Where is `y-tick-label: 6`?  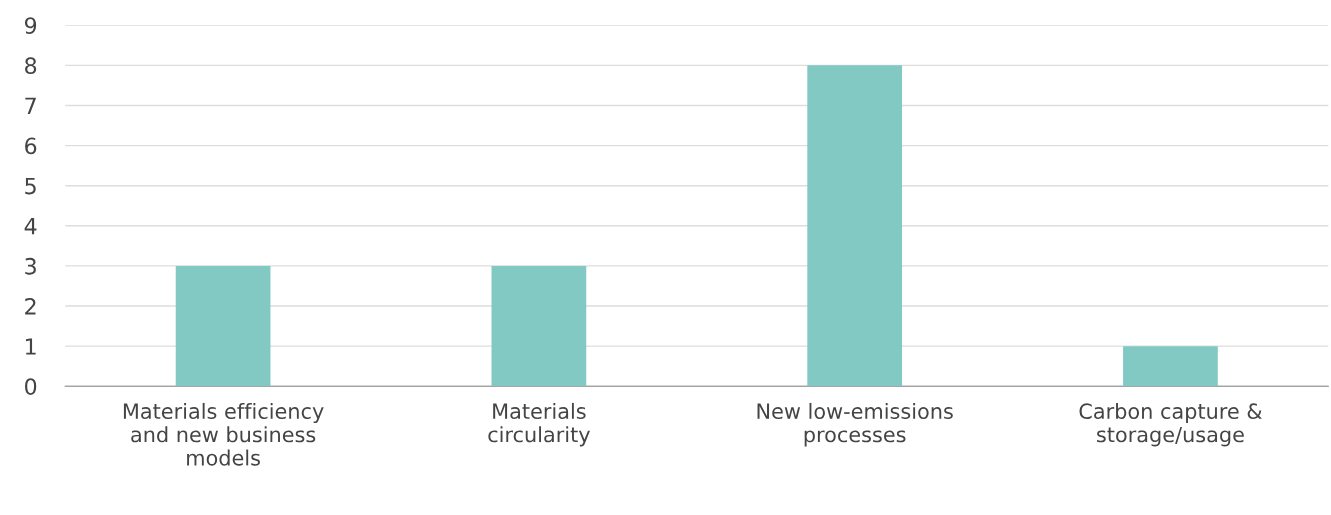
y-tick-label: 6 is located at coordinates (31, 146).